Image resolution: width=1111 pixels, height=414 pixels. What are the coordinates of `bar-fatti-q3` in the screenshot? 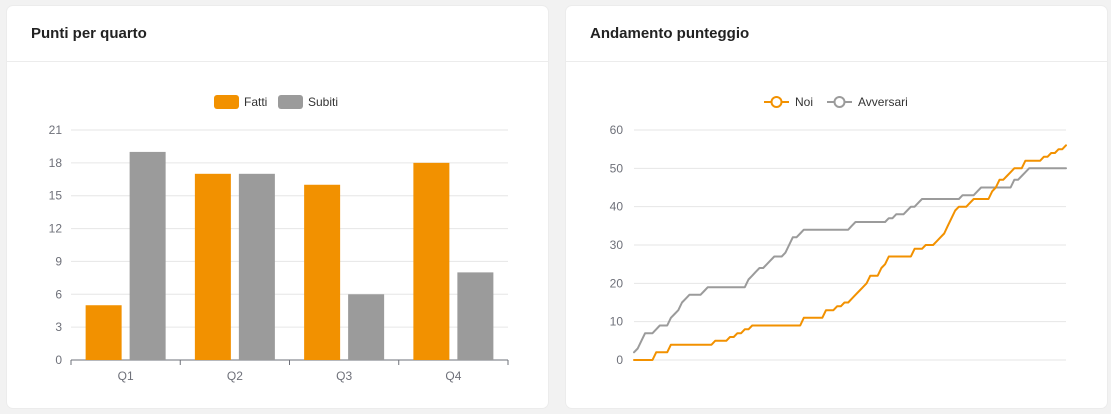 It's located at (322, 272).